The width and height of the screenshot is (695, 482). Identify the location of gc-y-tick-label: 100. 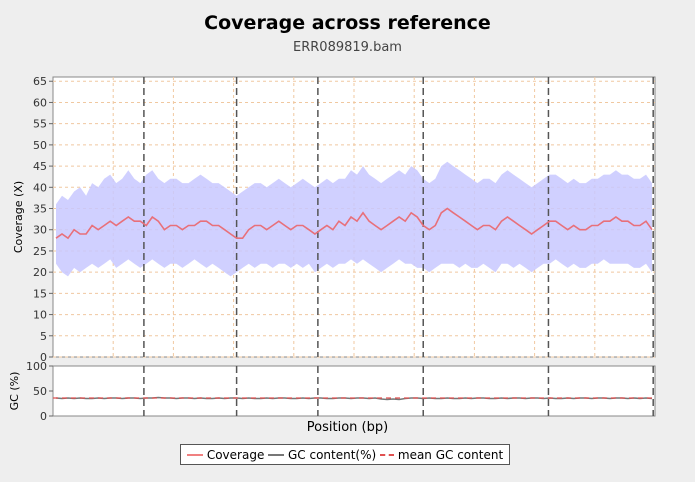
(36, 366).